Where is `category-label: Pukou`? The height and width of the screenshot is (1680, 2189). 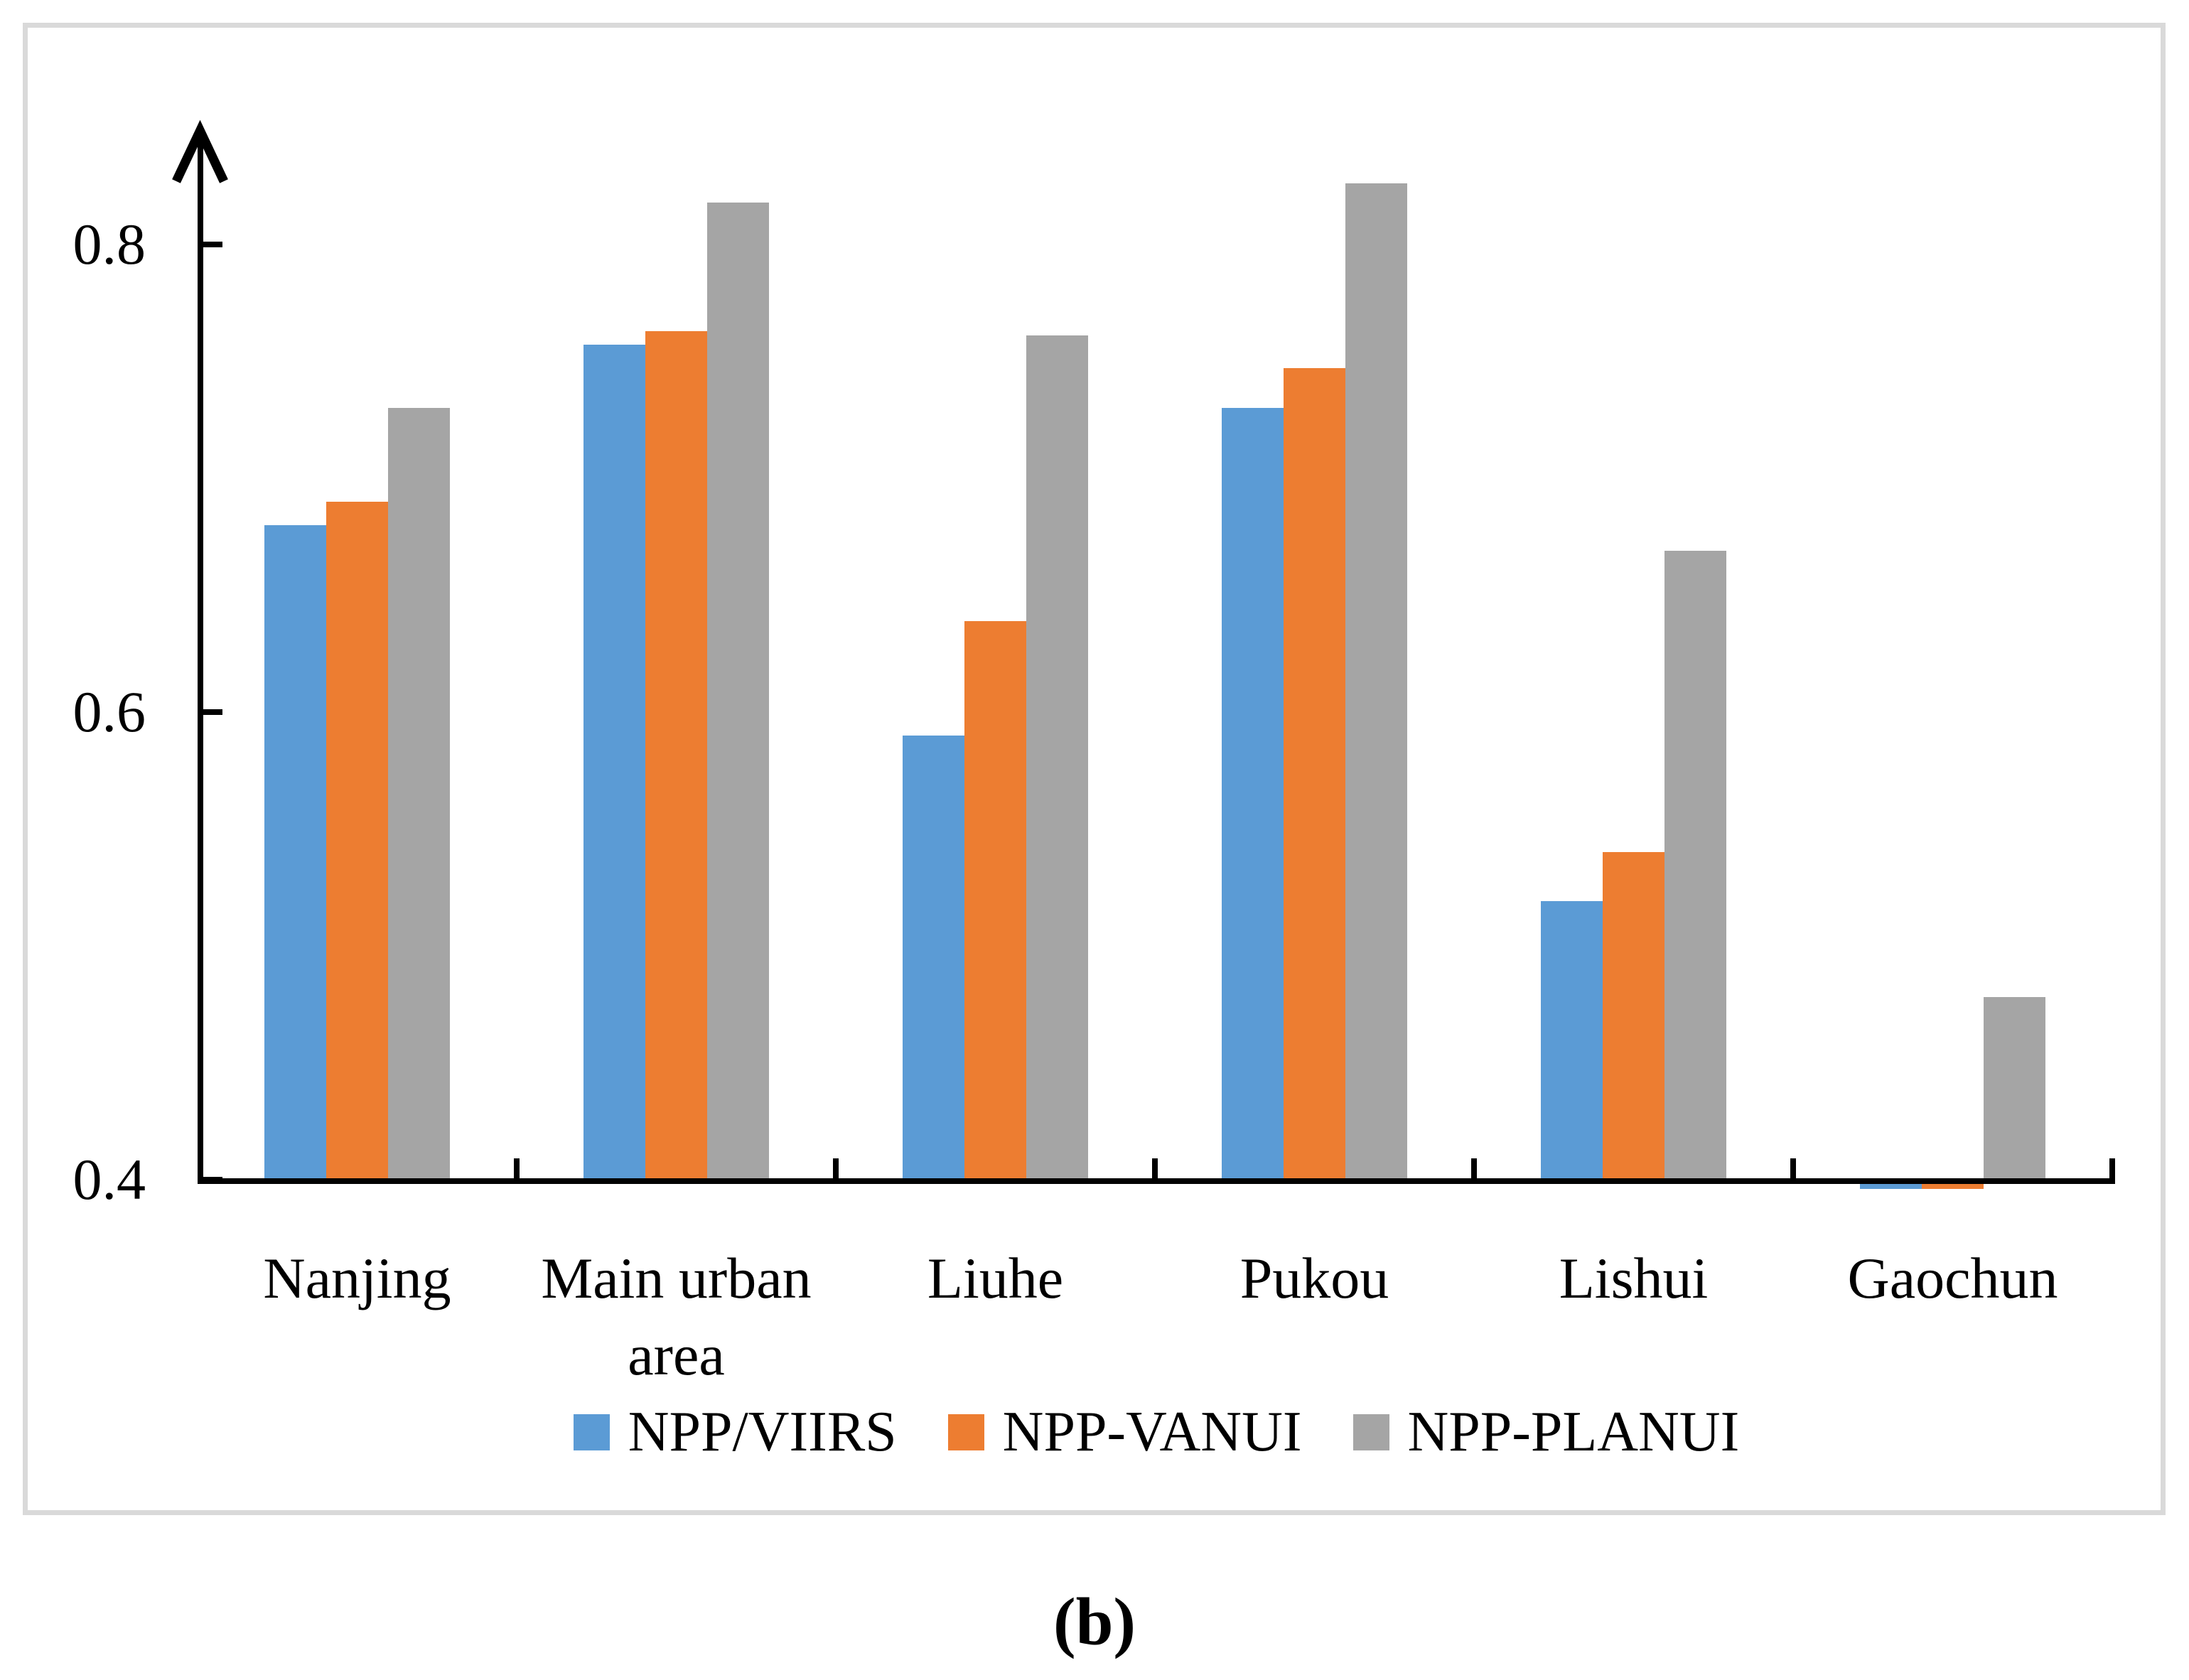
category-label: Pukou is located at coordinates (1314, 1278).